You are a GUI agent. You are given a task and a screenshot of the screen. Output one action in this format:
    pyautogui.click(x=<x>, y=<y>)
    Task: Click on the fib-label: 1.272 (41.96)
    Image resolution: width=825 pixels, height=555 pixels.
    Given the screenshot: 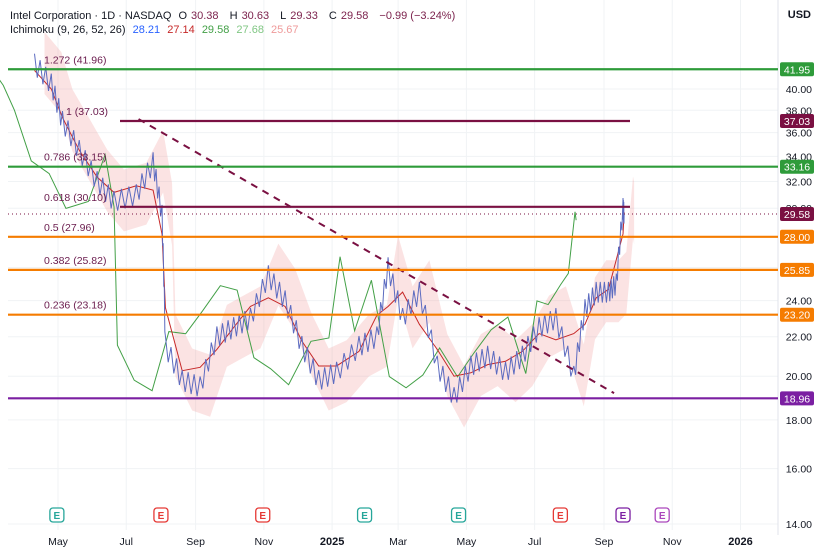 What is the action you would take?
    pyautogui.click(x=75, y=60)
    